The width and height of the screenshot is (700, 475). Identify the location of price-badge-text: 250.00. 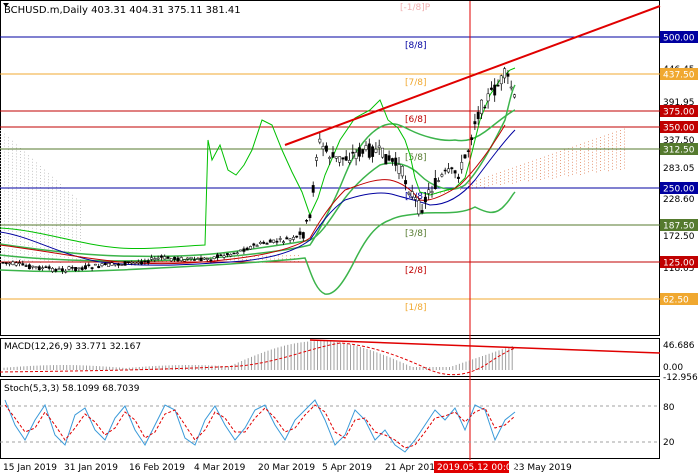
(679, 190).